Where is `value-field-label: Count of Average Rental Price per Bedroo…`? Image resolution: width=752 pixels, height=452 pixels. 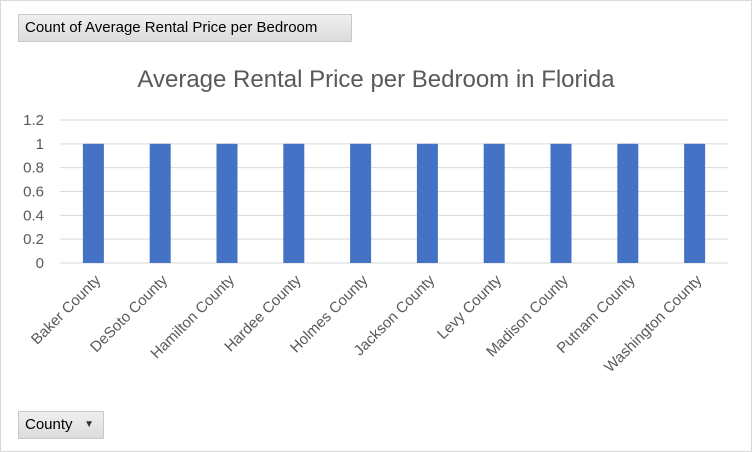
value-field-label: Count of Average Rental Price per Bedroo… is located at coordinates (171, 27).